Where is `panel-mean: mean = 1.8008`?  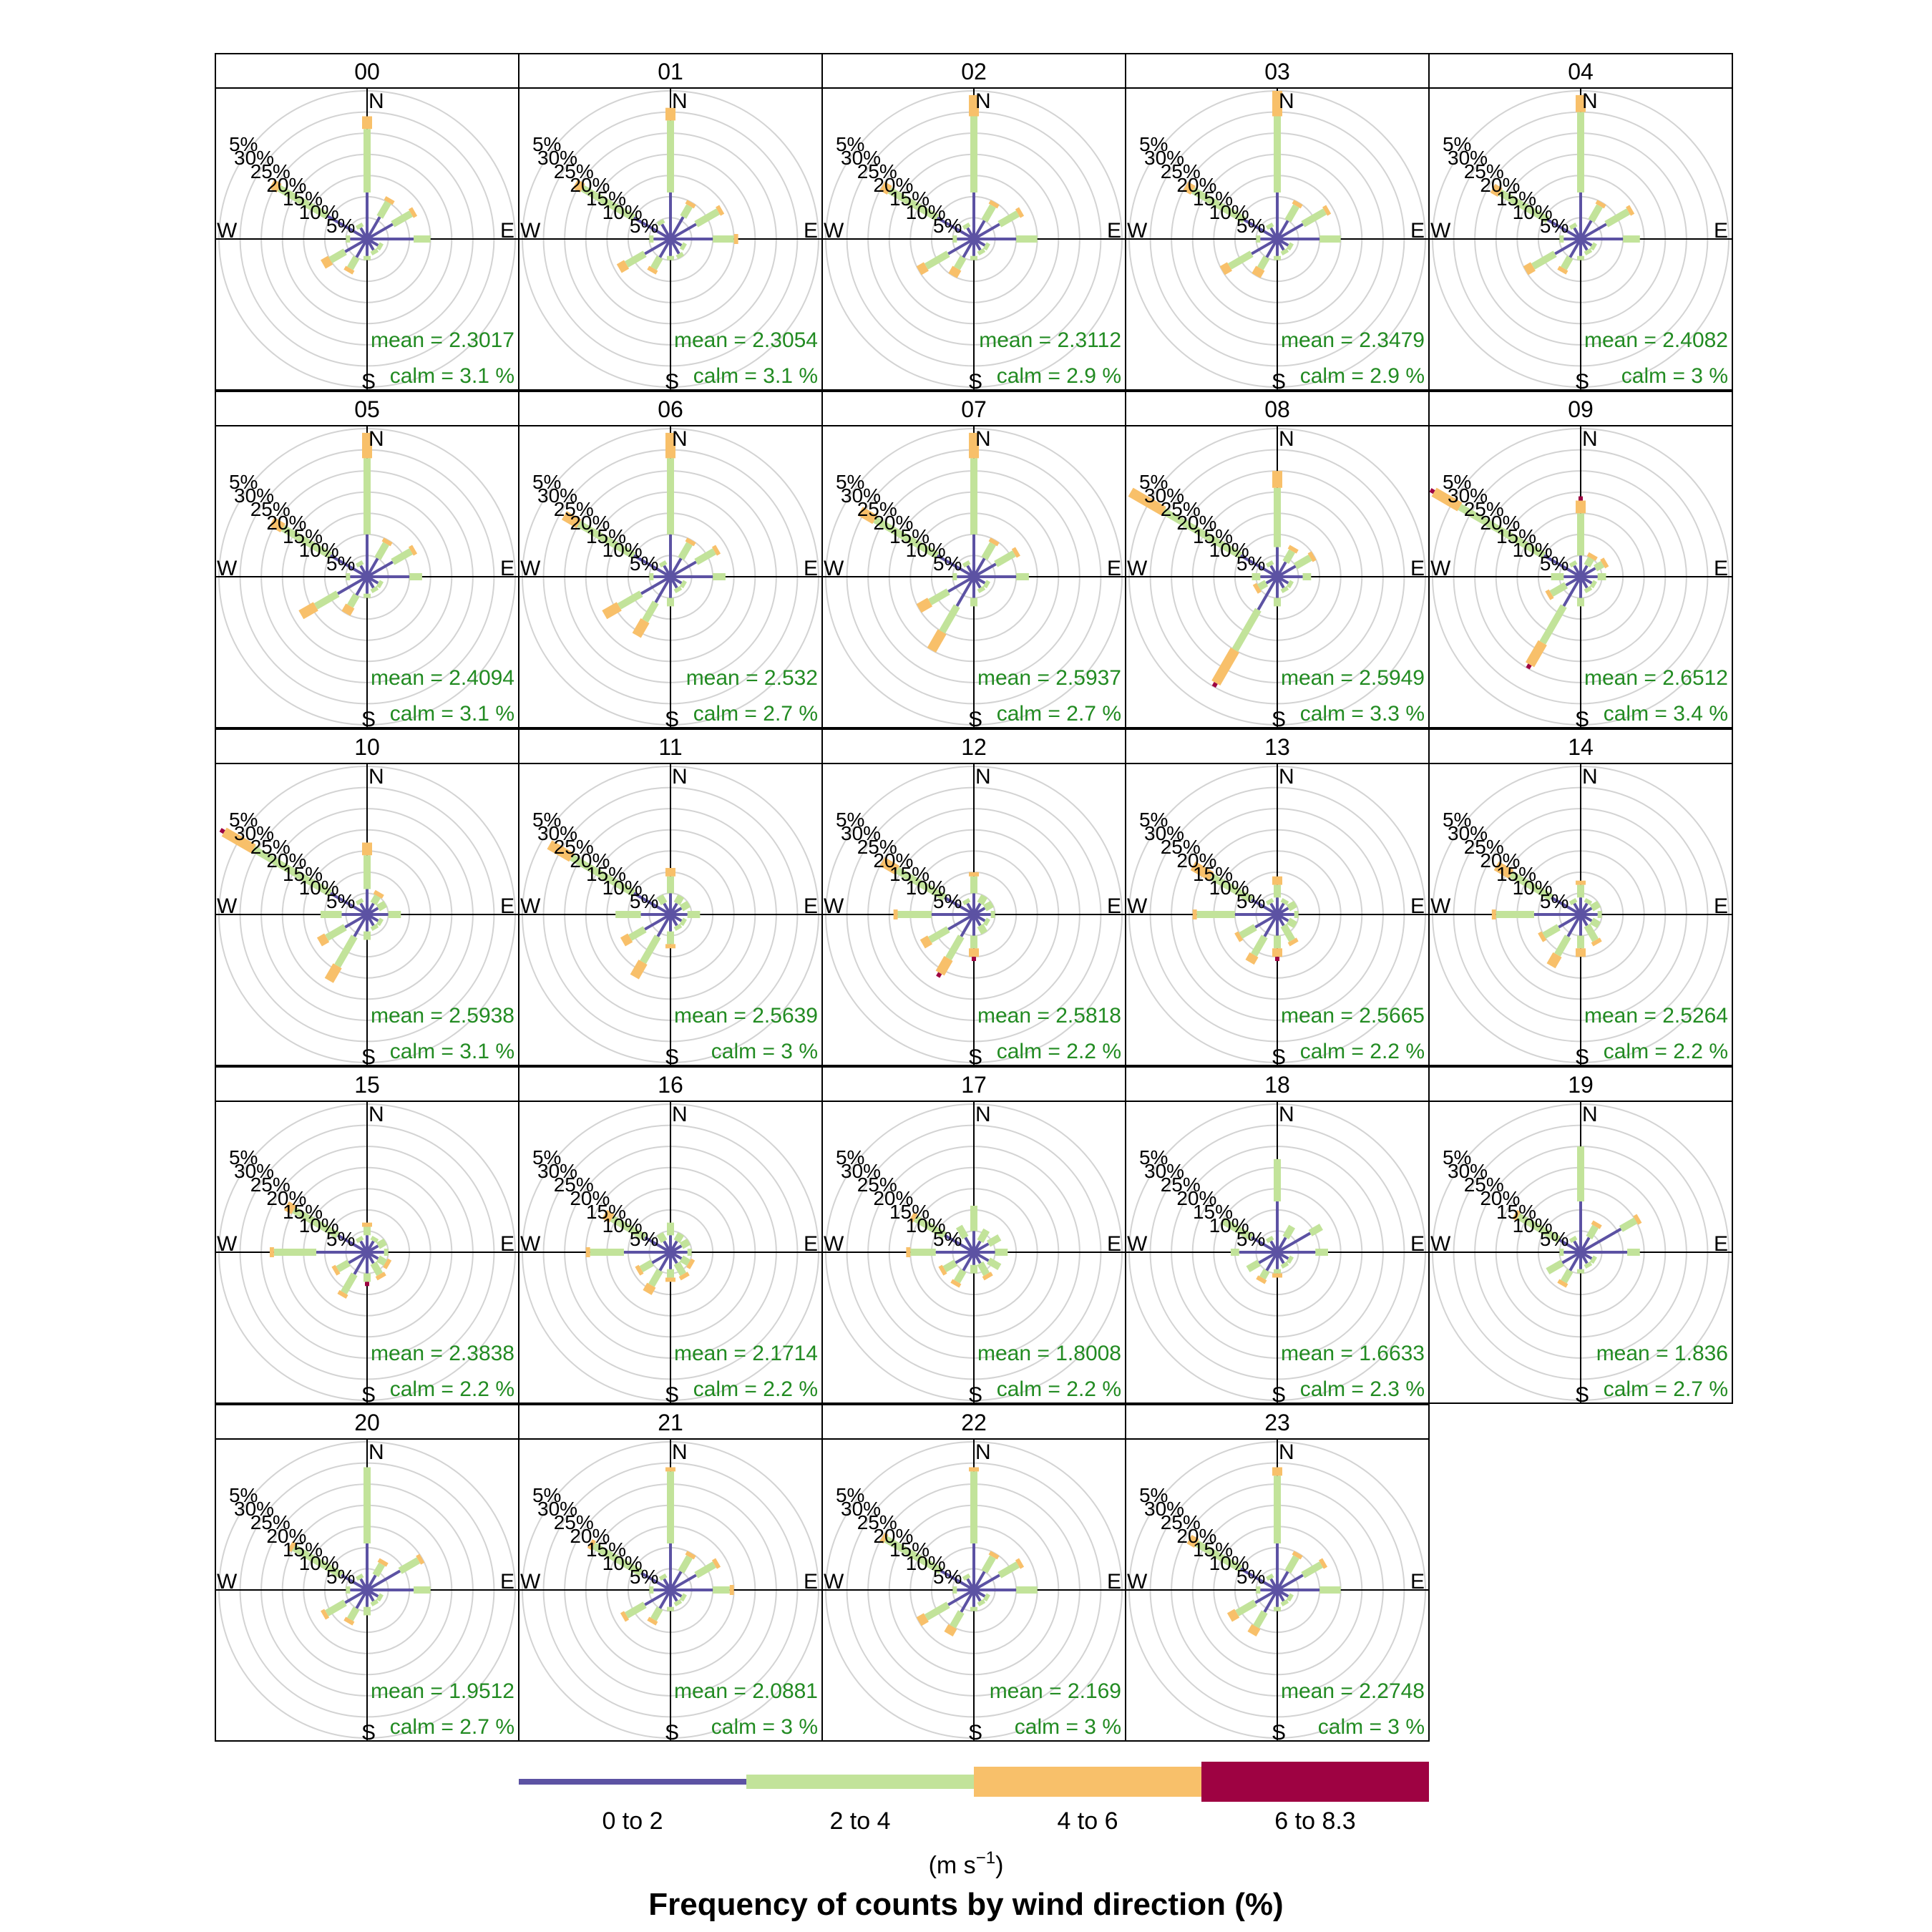 panel-mean: mean = 1.8008 is located at coordinates (1049, 1353).